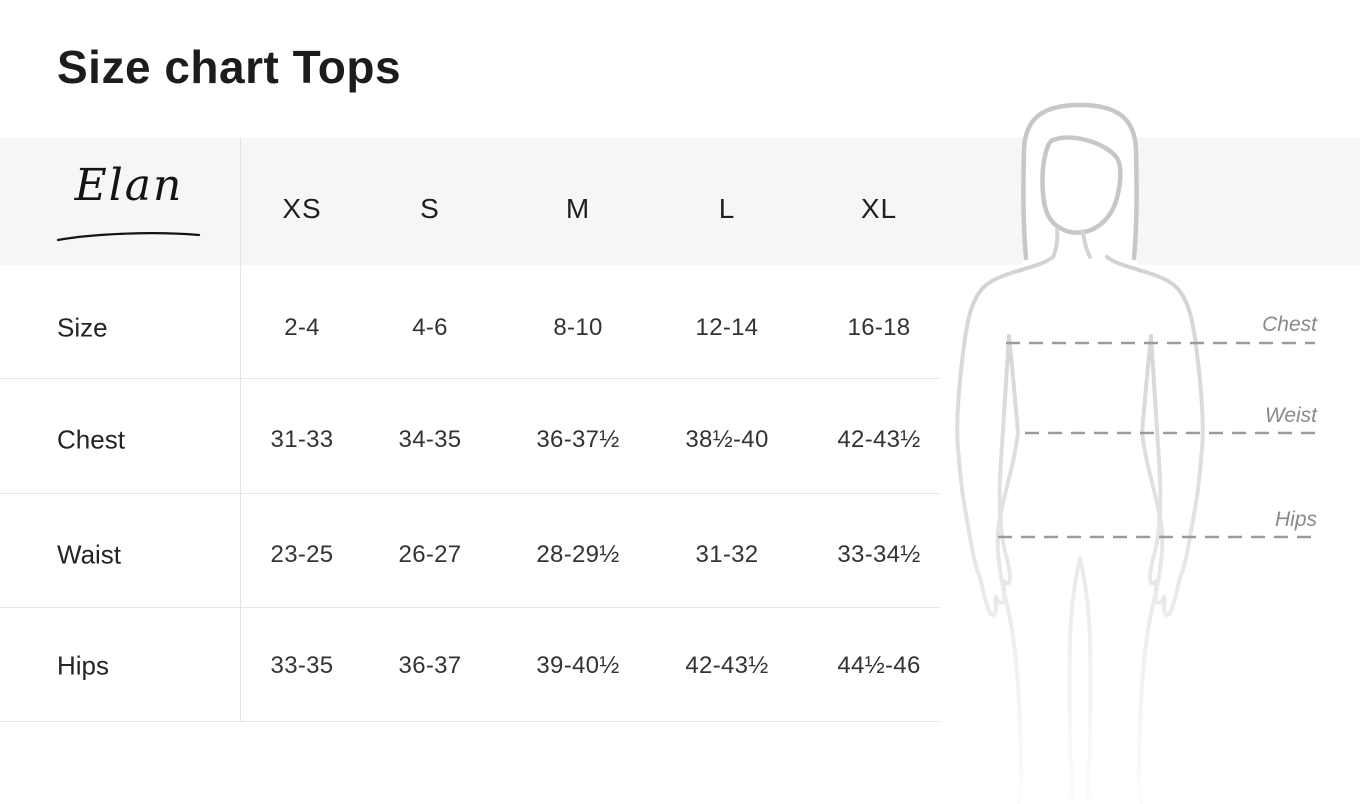 The height and width of the screenshot is (804, 1360). I want to click on brand-logo: Elan, so click(129, 203).